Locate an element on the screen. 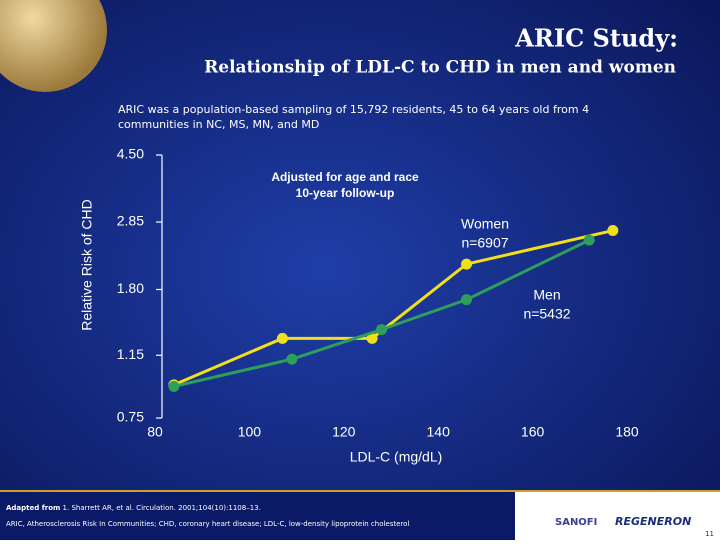  logo-sanofi: SANOFI is located at coordinates (576, 522).